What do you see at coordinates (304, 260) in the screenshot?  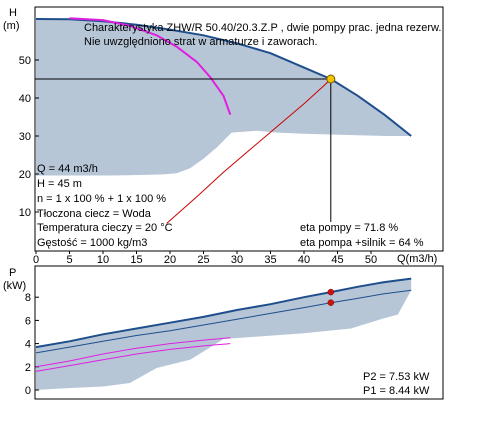 I see `flow-tick-label: 40` at bounding box center [304, 260].